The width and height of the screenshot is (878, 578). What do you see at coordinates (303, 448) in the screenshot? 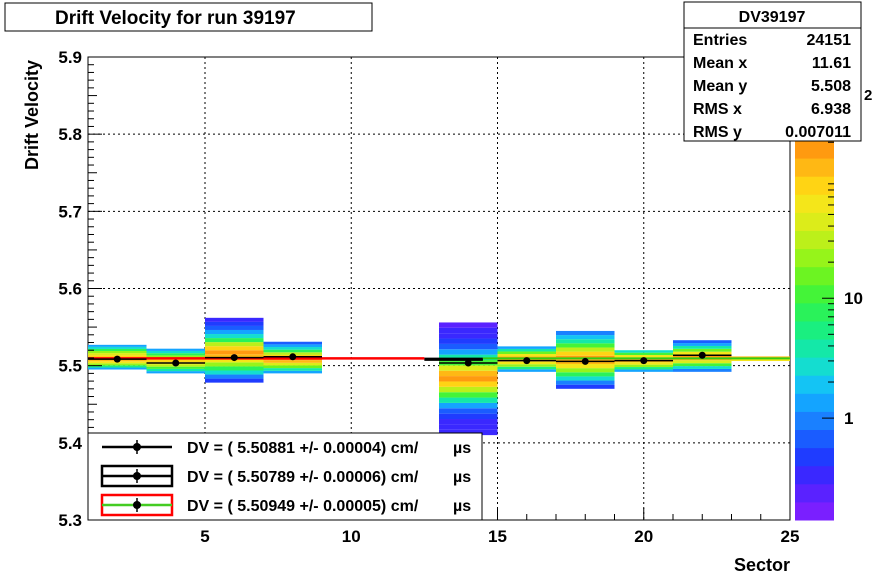
I see `legend-label: DV = ( 5.50881 +/- 0.00004) cm/` at bounding box center [303, 448].